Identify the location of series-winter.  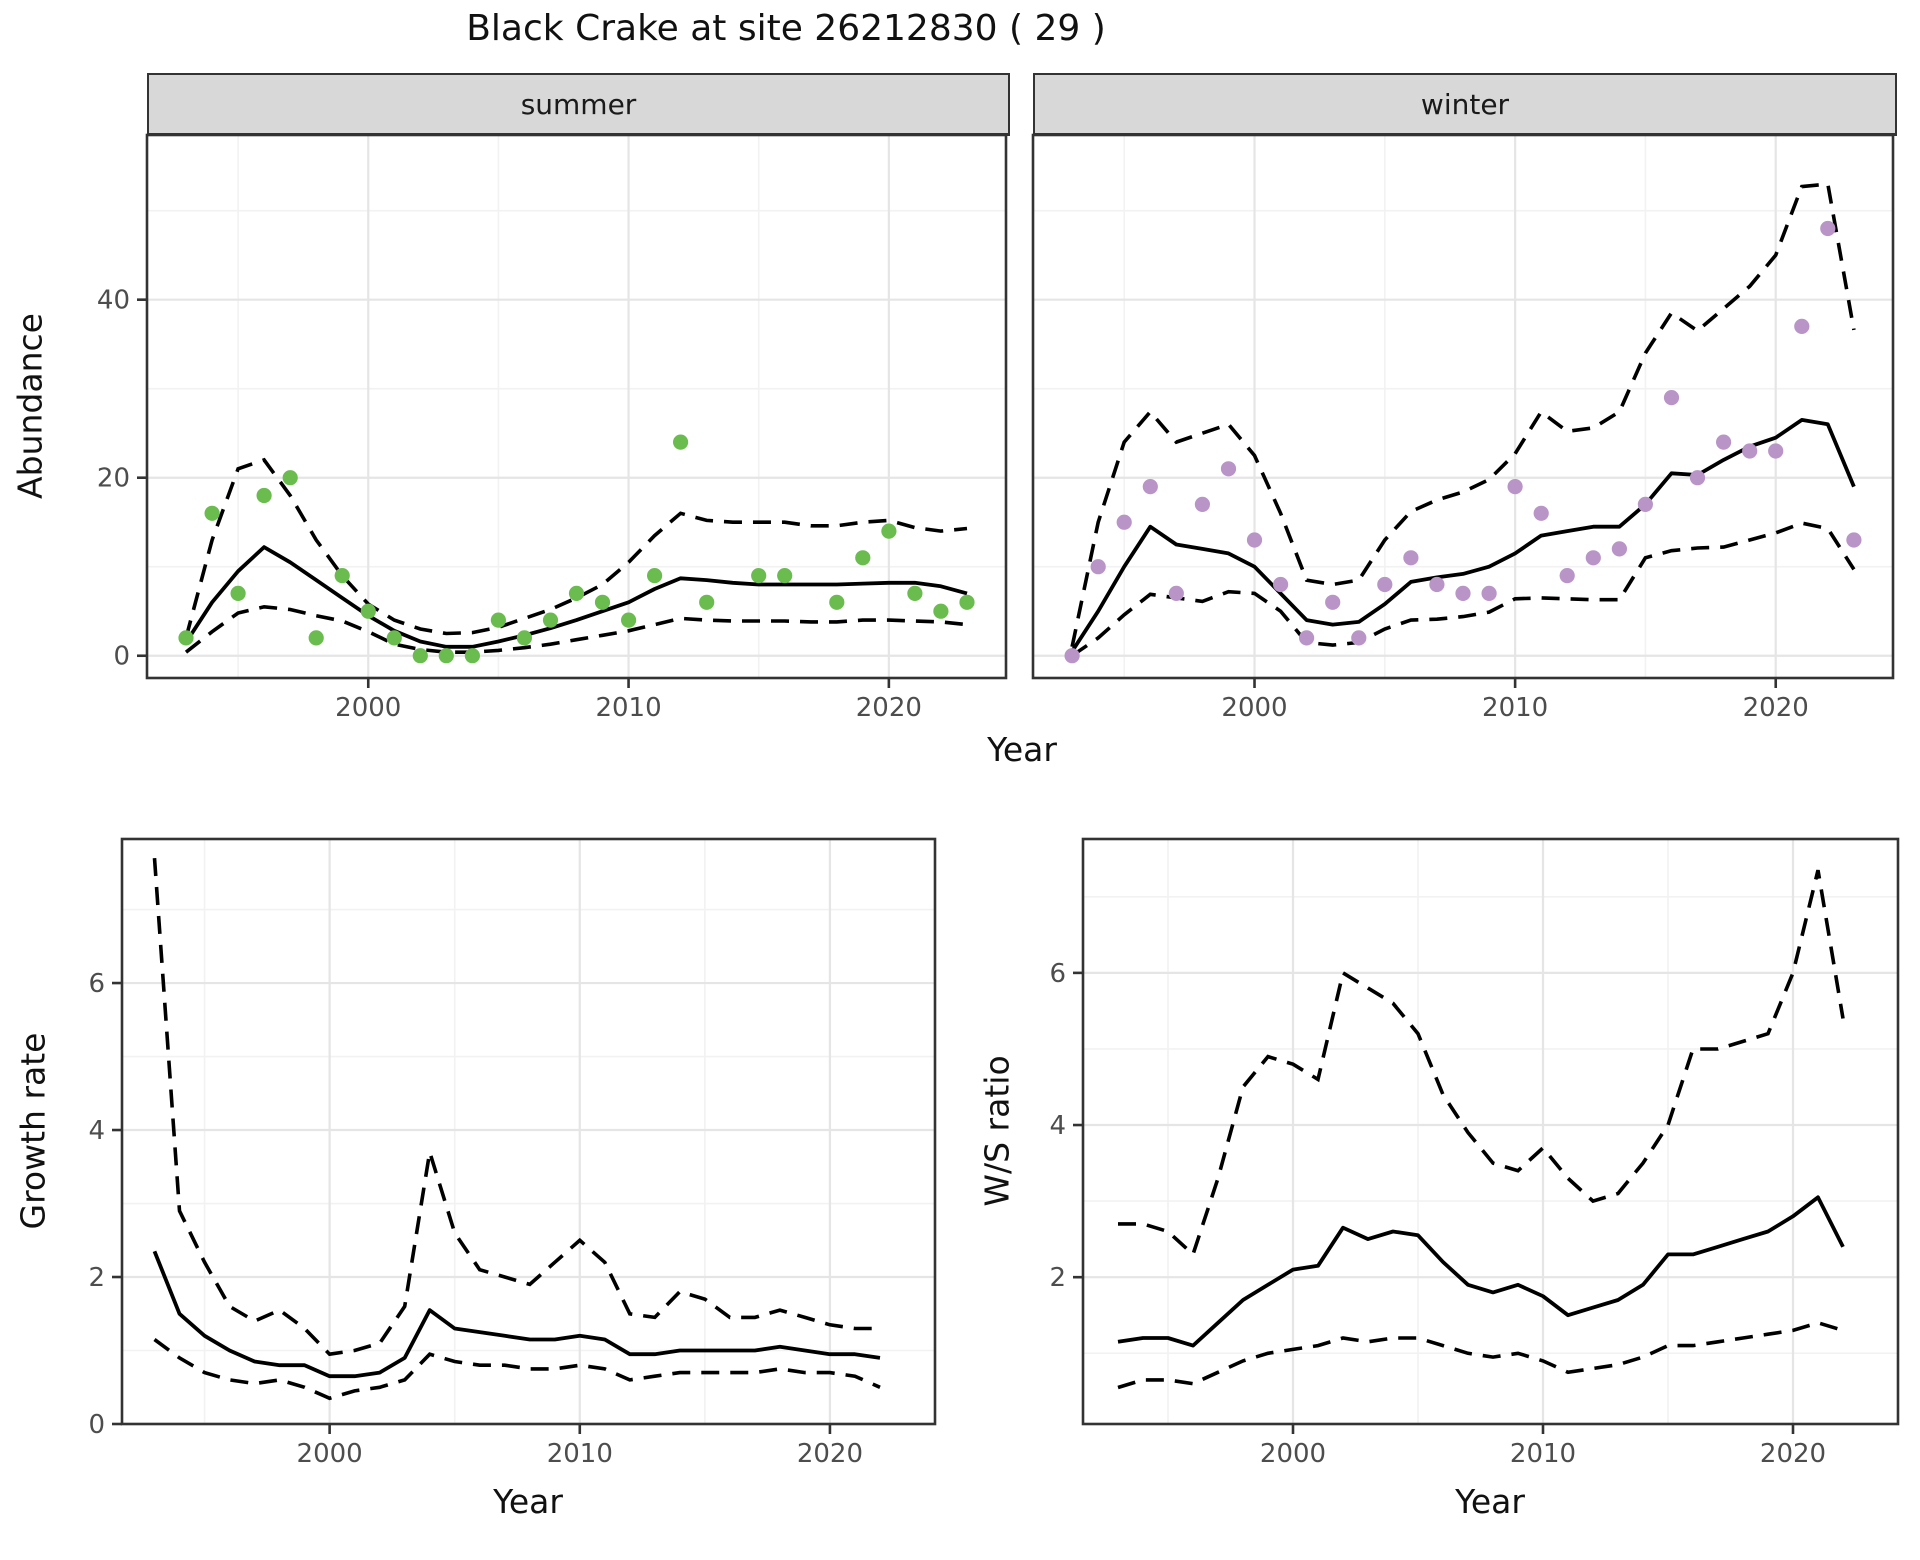
(1463, 423).